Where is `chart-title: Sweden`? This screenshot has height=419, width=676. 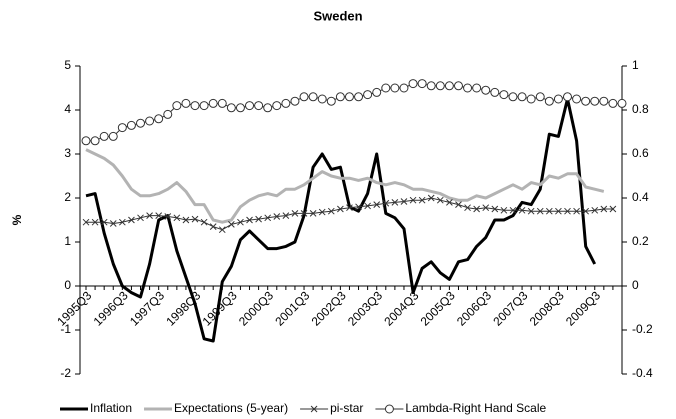
chart-title: Sweden is located at coordinates (337, 15).